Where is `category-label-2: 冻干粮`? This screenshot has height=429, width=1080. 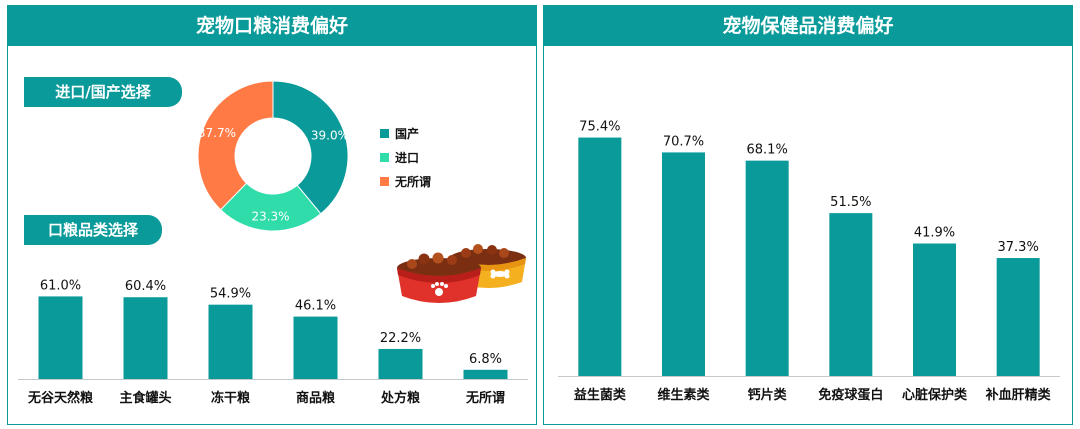 category-label-2: 冻干粮 is located at coordinates (231, 398).